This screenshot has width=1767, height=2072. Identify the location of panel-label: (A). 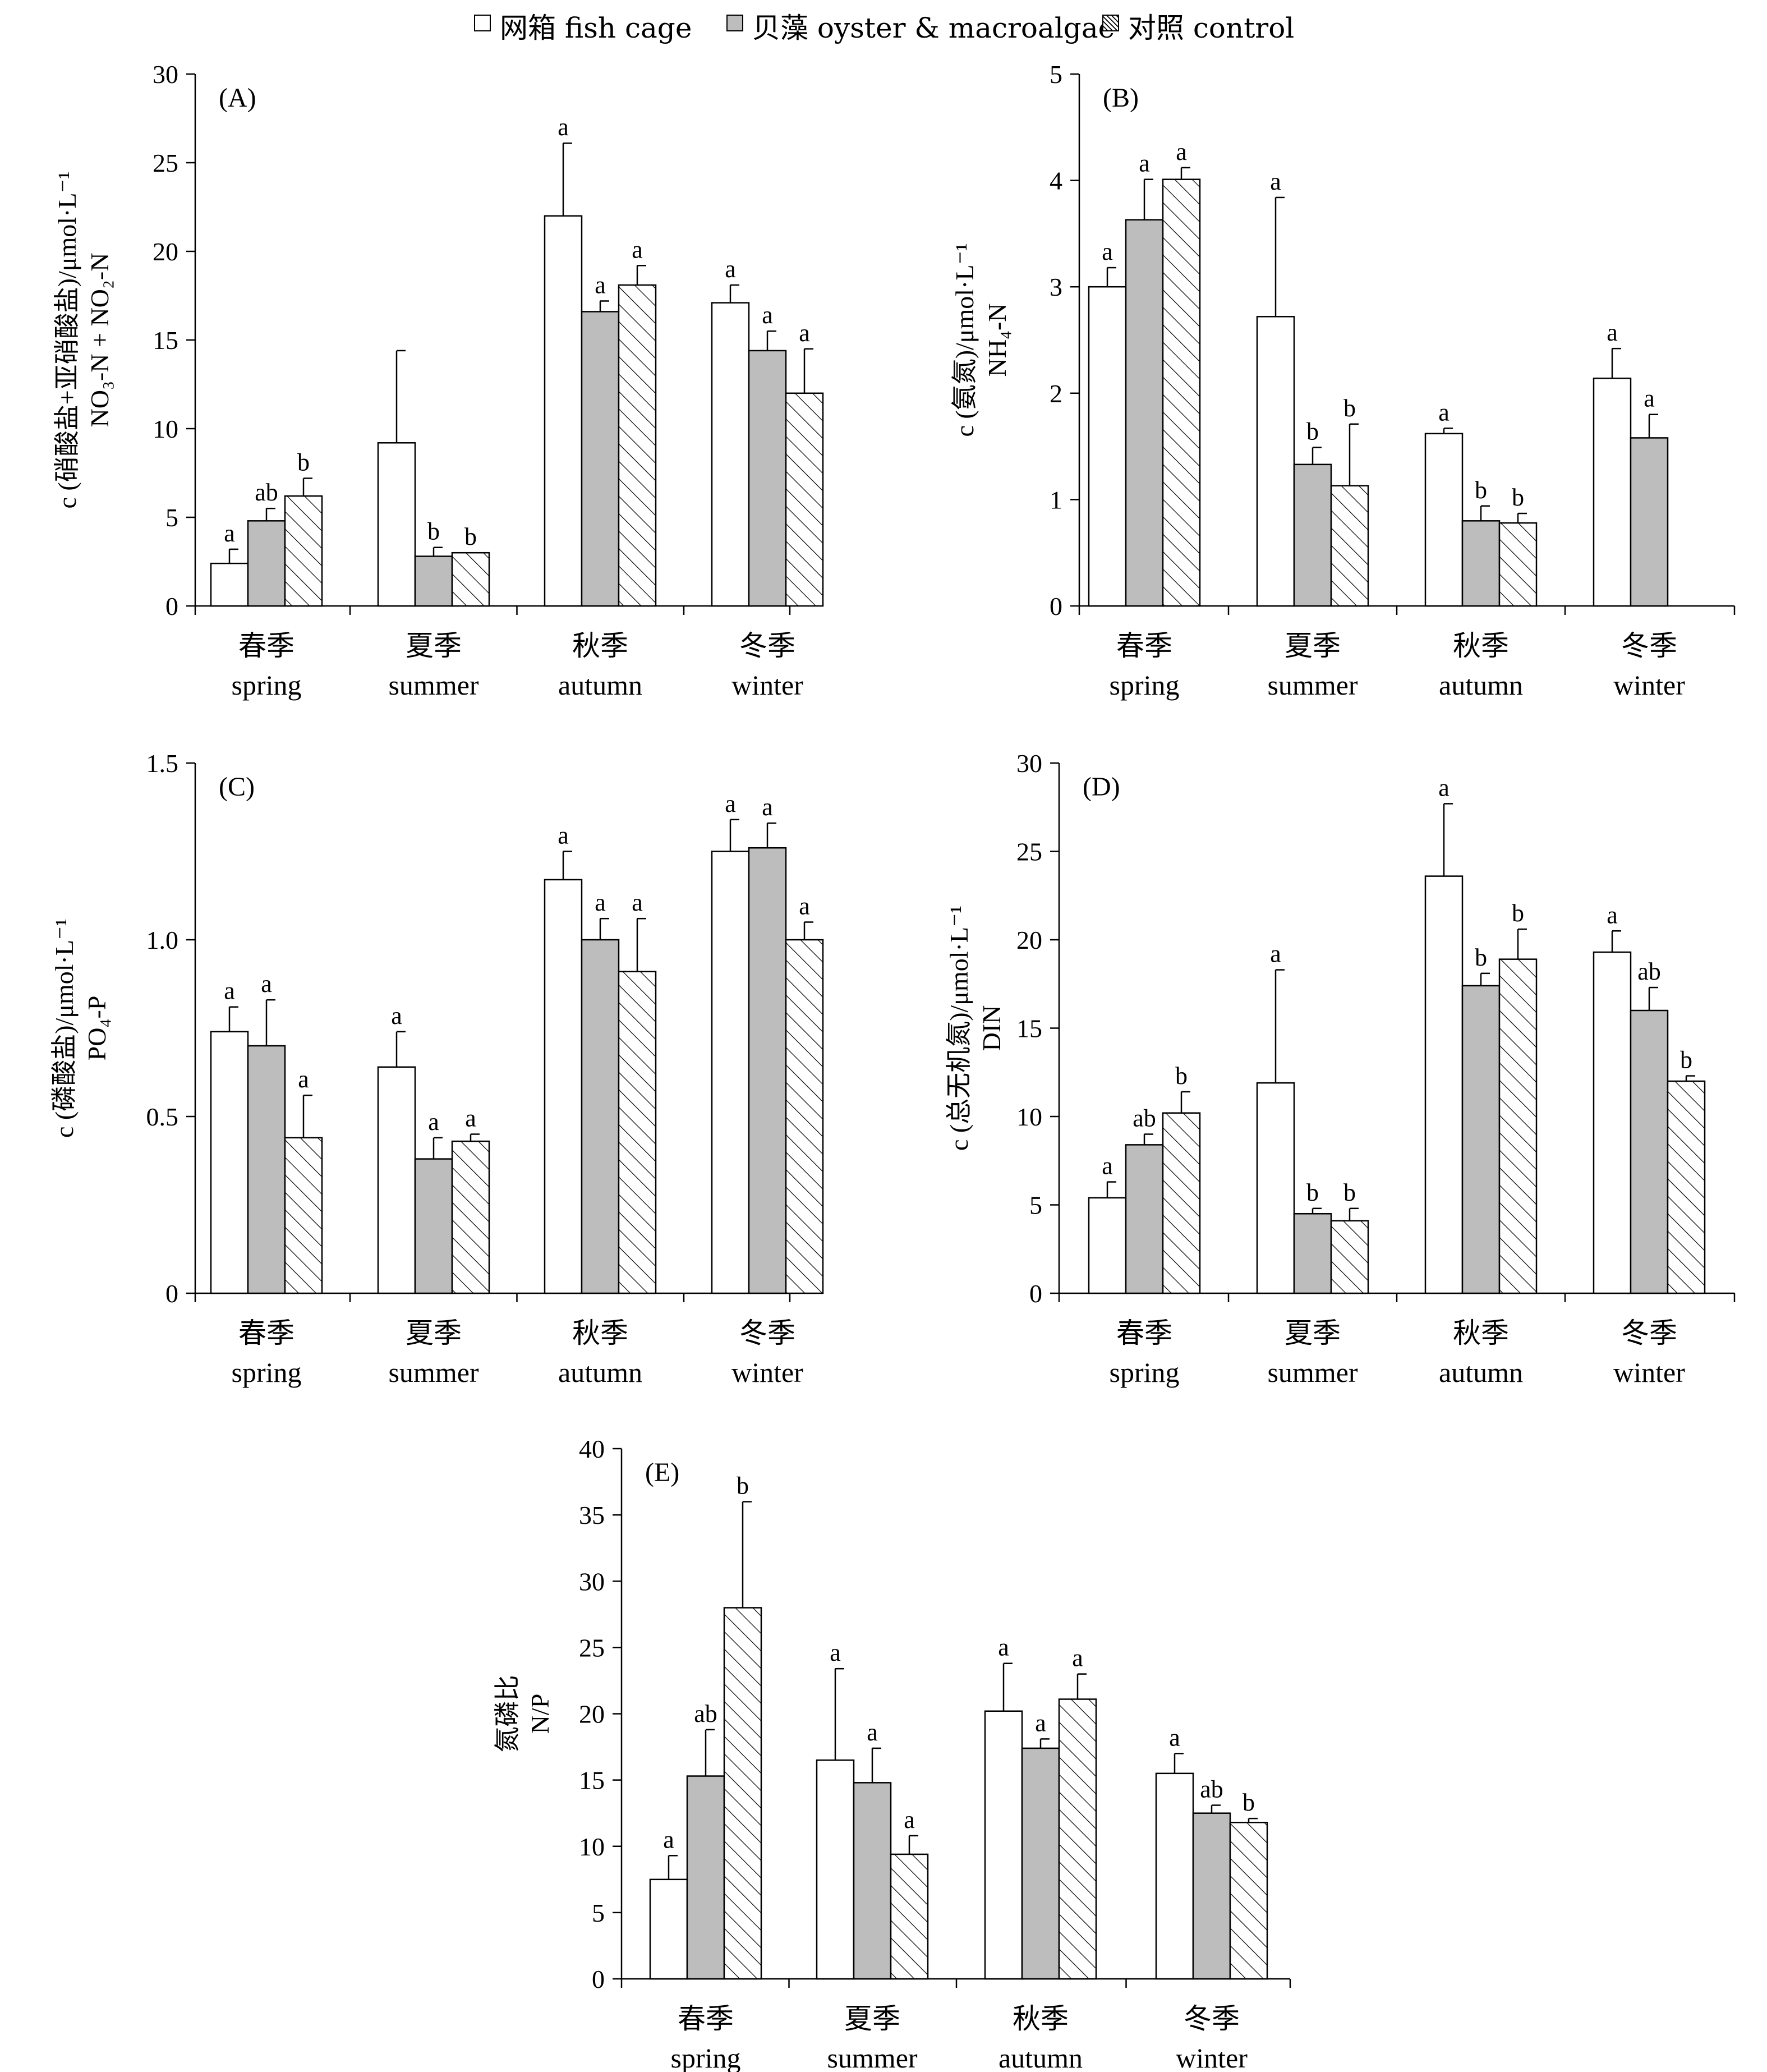
(237, 98).